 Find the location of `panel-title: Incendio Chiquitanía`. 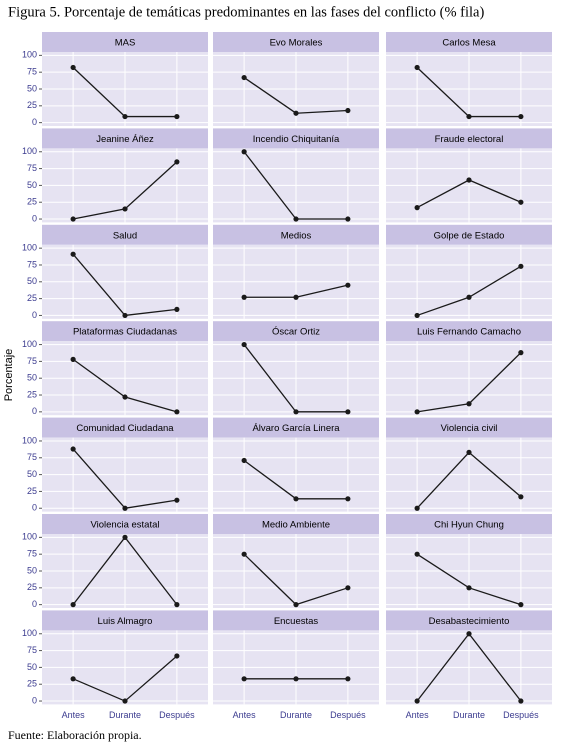

panel-title: Incendio Chiquitanía is located at coordinates (296, 139).